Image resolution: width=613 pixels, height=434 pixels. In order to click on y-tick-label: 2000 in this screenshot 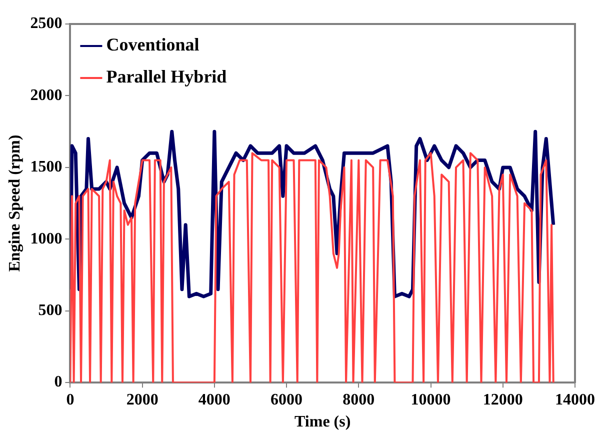, I will do `click(46, 95)`.